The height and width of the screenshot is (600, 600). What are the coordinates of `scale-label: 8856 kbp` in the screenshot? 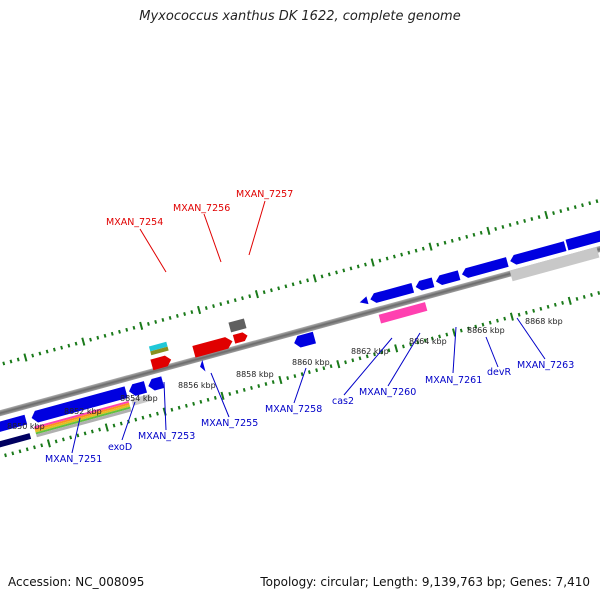 It's located at (197, 385).